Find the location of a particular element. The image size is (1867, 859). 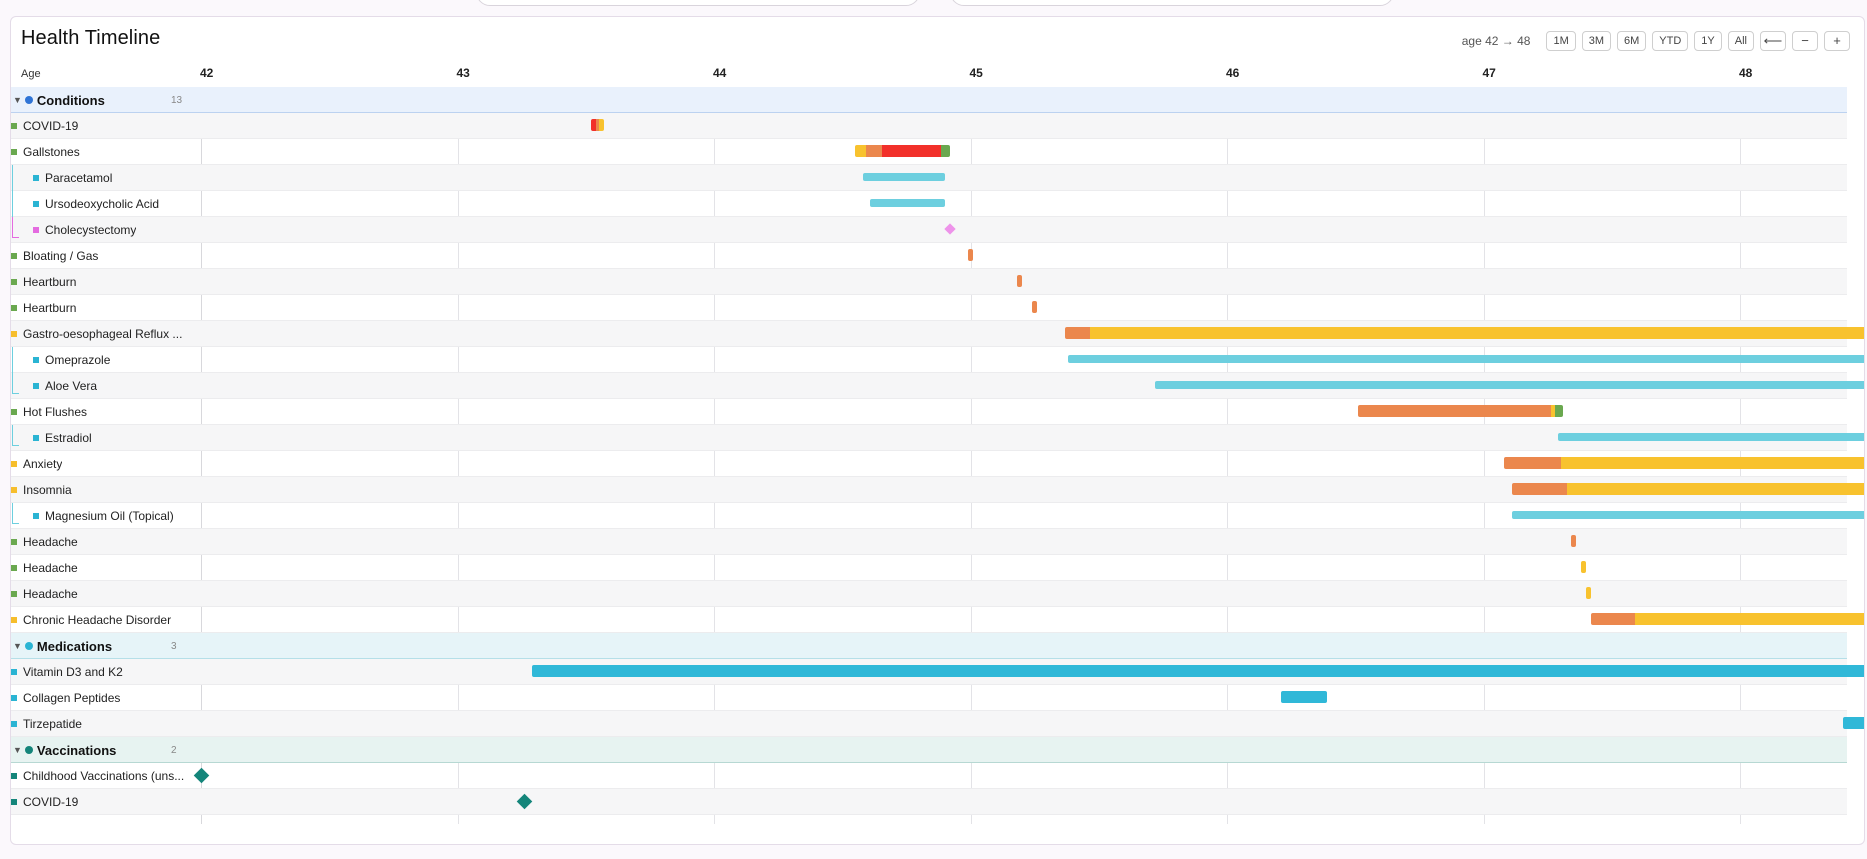

page-title: Health Timeline is located at coordinates (91, 38).